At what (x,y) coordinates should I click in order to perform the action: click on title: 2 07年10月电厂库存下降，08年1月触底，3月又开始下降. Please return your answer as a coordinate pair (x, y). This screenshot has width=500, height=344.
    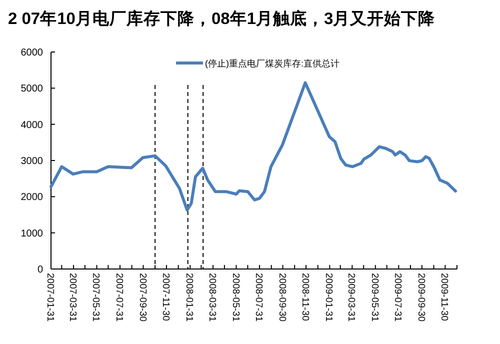
    Looking at the image, I should click on (222, 19).